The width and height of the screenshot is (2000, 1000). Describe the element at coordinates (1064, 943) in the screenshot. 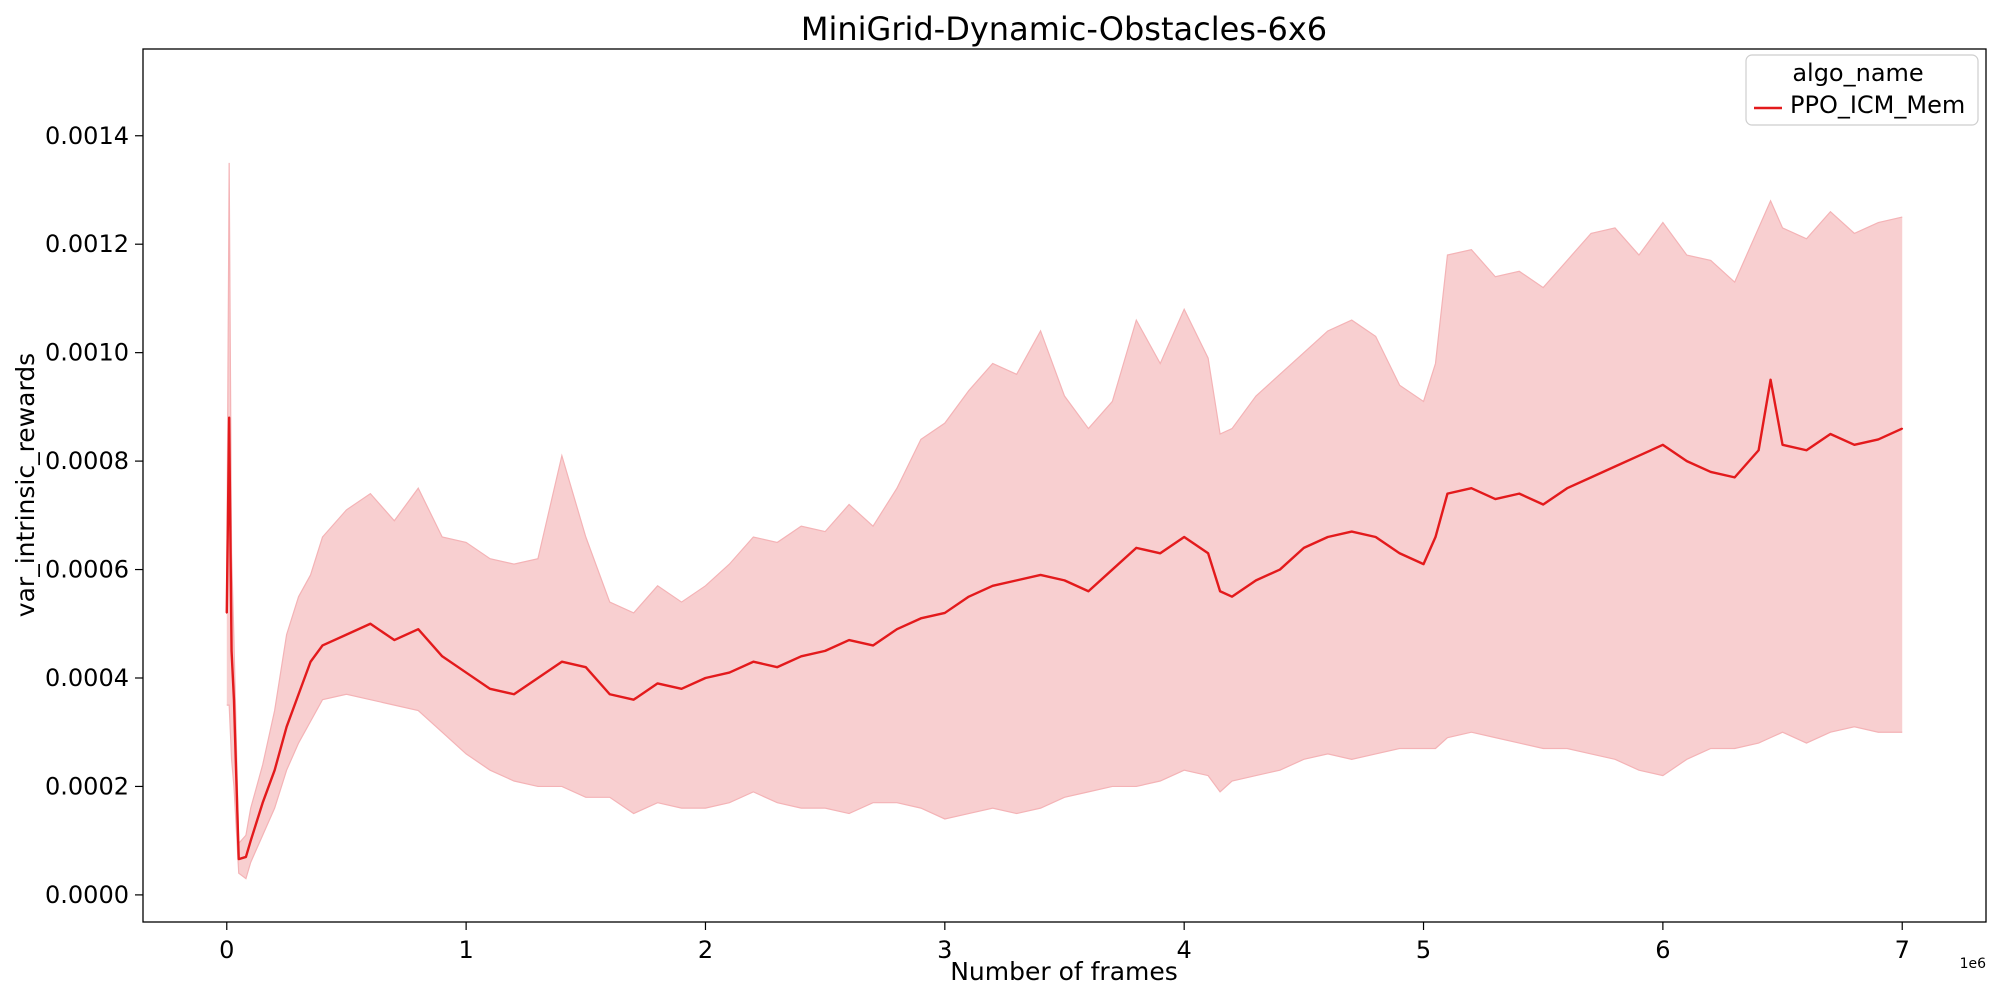

I see `x-axis: 0 1 2 3 4 5 6 7` at that location.